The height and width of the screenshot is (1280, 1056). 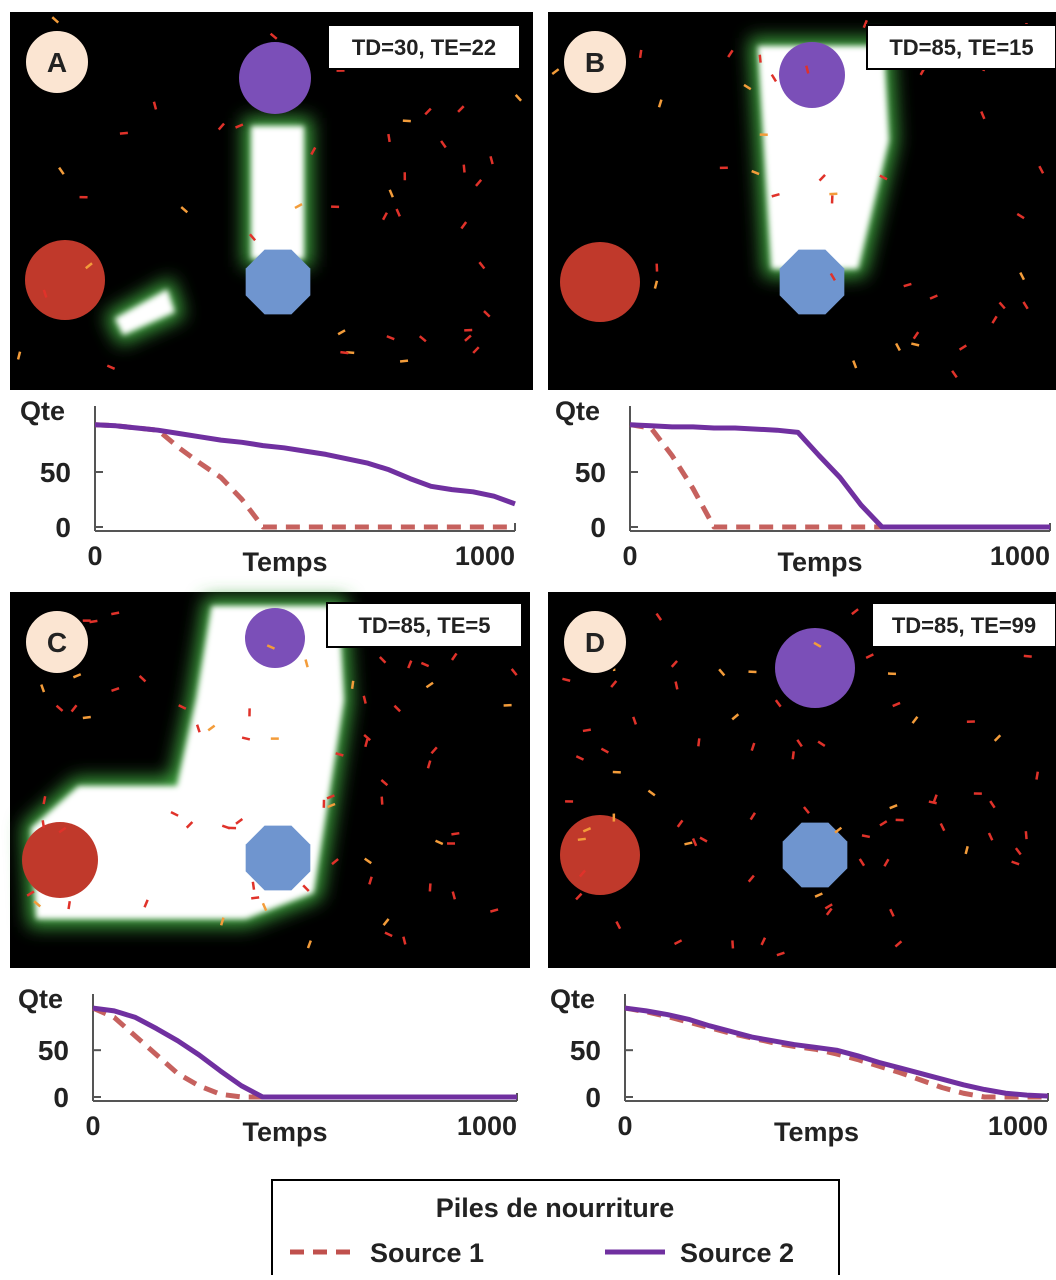 I want to click on annotation: TD=30, TE=22, so click(x=424, y=47).